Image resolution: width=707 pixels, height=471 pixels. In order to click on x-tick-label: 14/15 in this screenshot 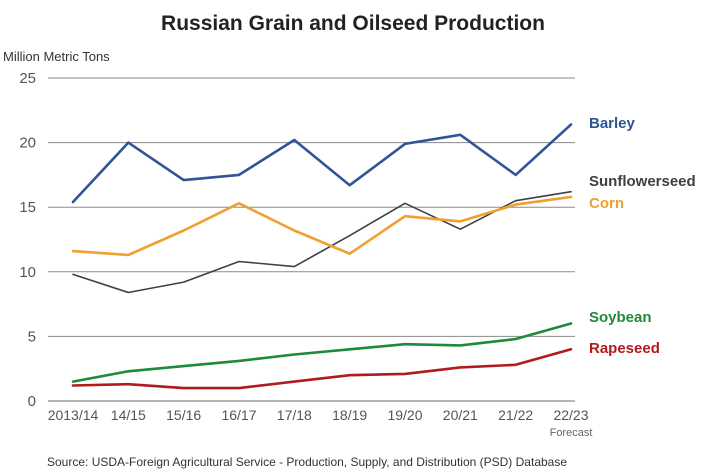, I will do `click(128, 415)`.